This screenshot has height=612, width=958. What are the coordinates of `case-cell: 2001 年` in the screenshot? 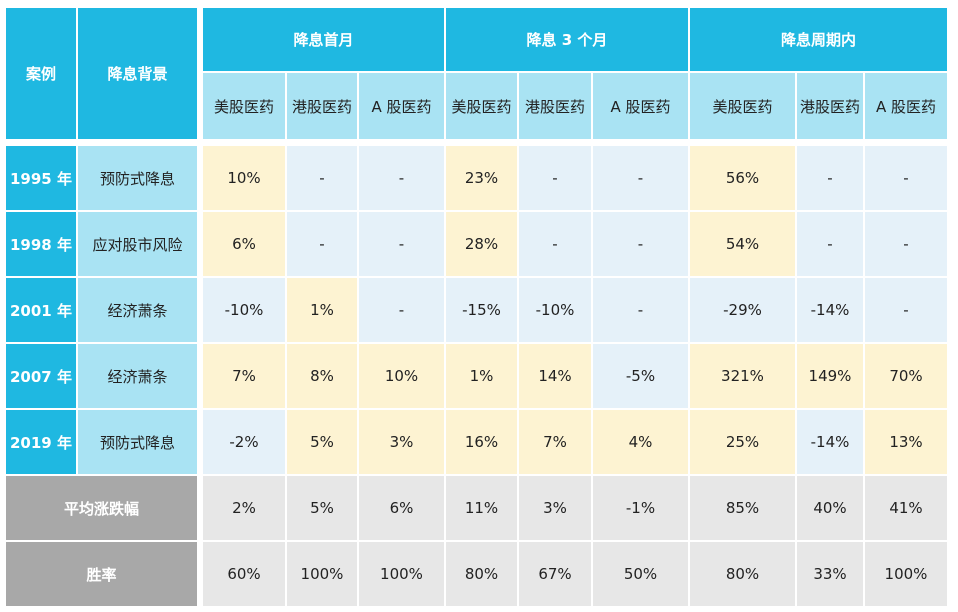 It's located at (41, 310).